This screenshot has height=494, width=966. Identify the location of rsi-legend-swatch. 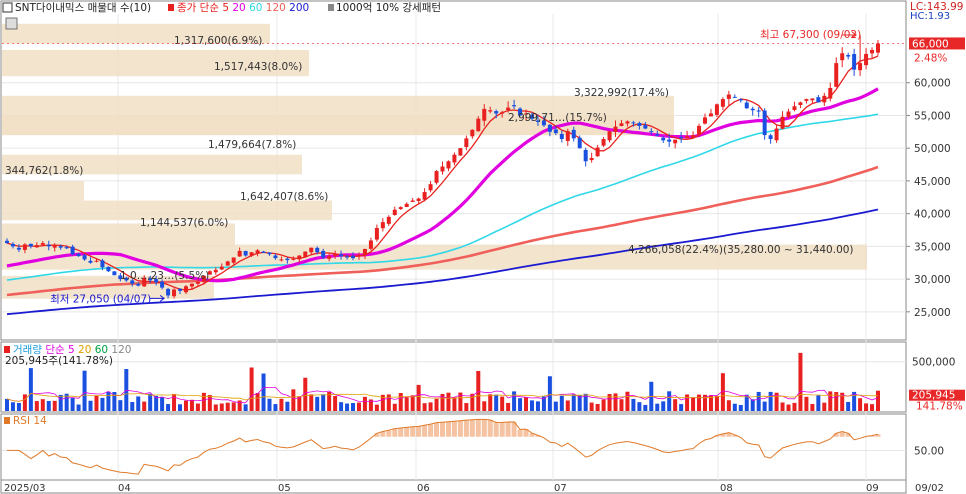
(7, 420).